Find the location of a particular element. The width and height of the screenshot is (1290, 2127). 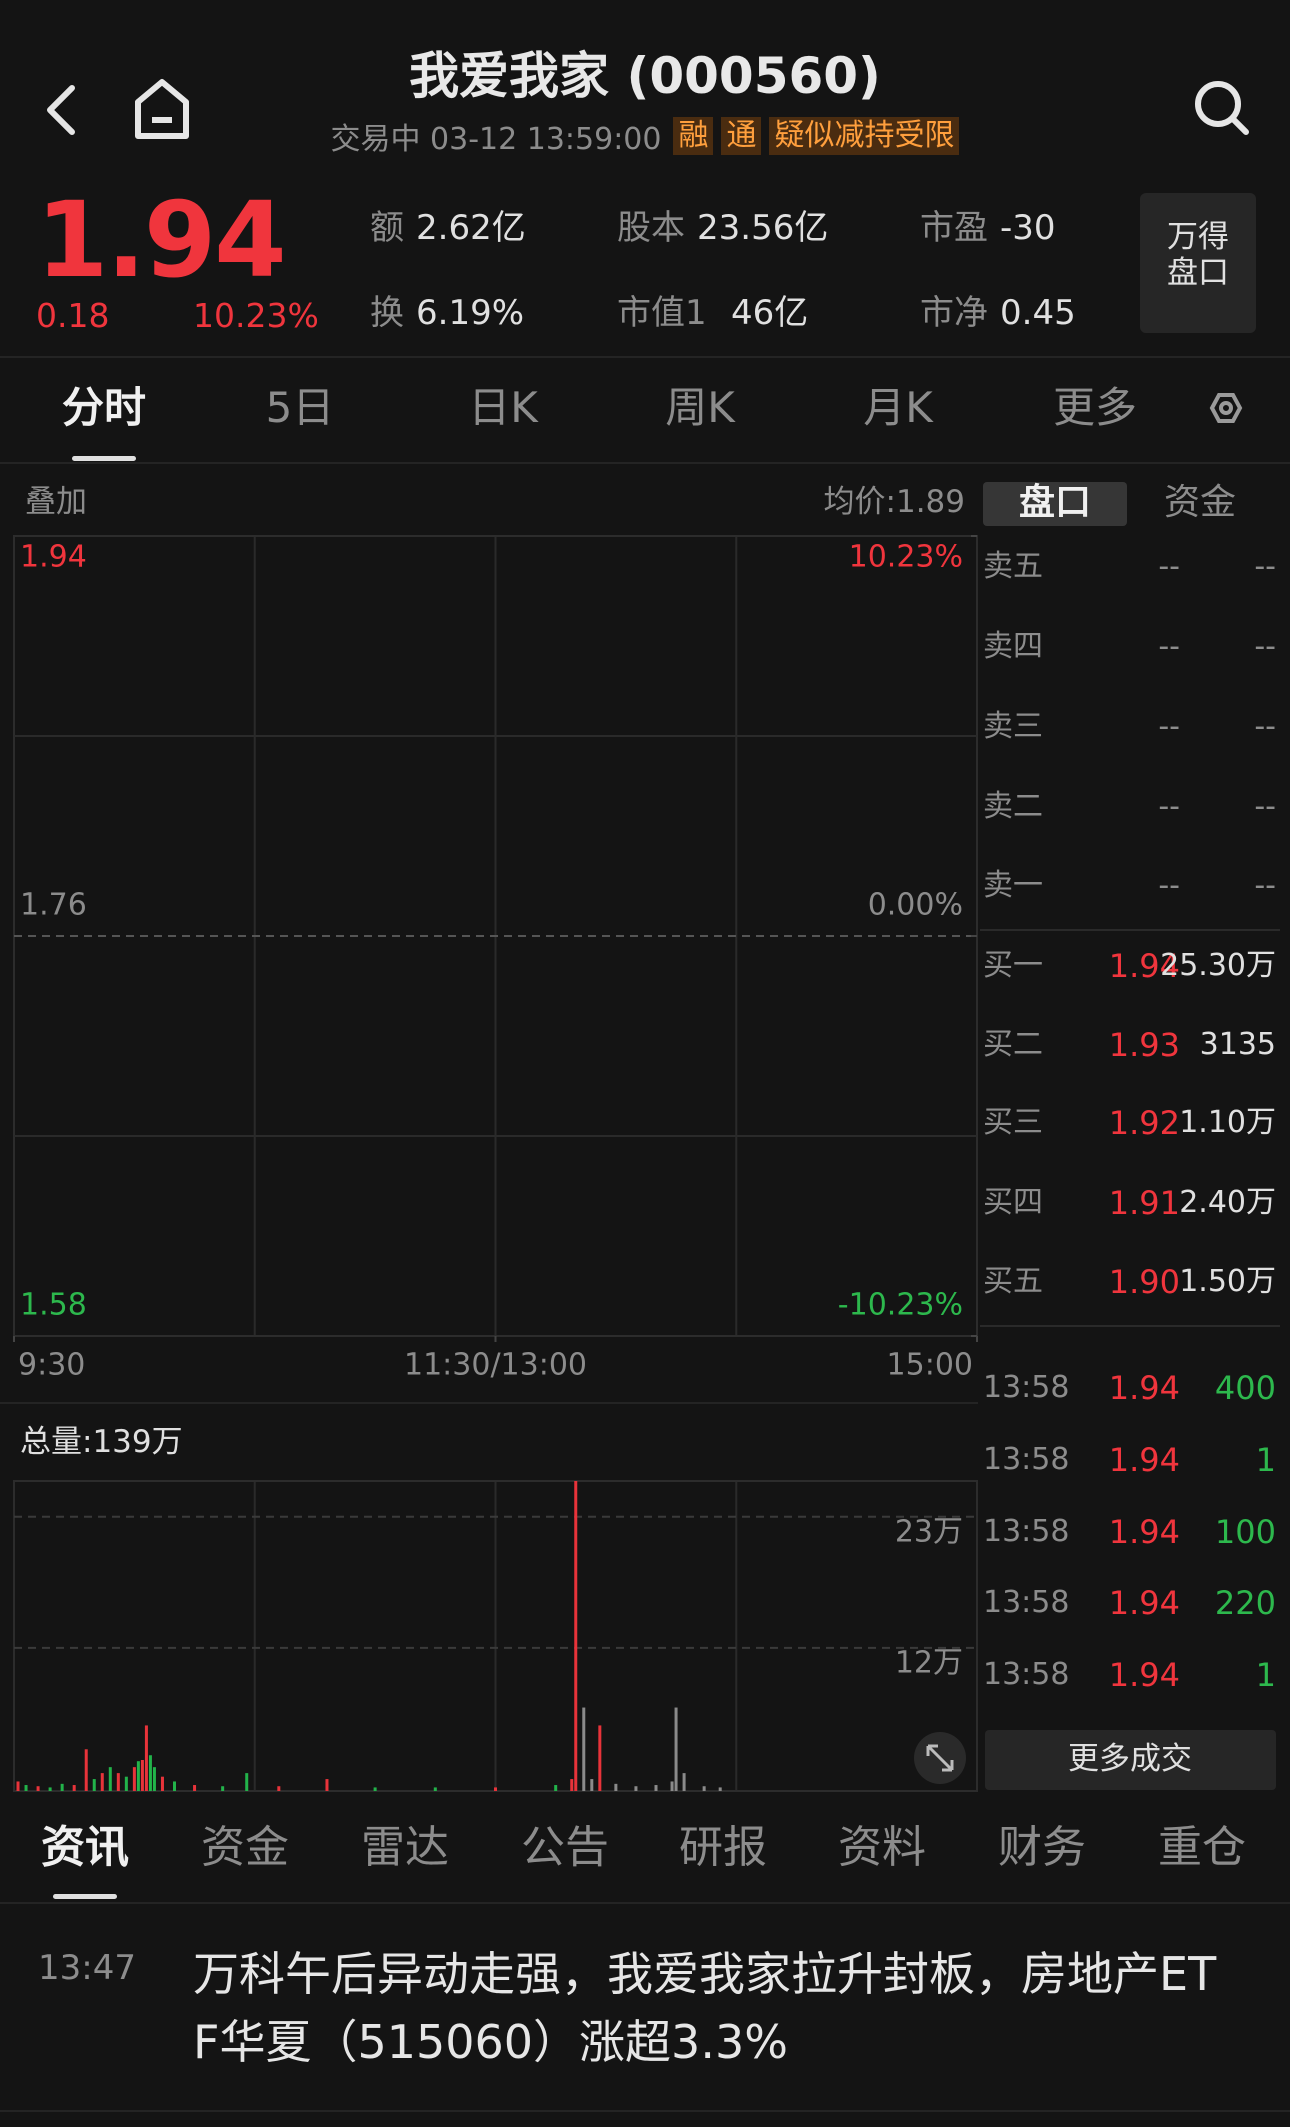

info-tab: 资料 is located at coordinates (882, 1847).